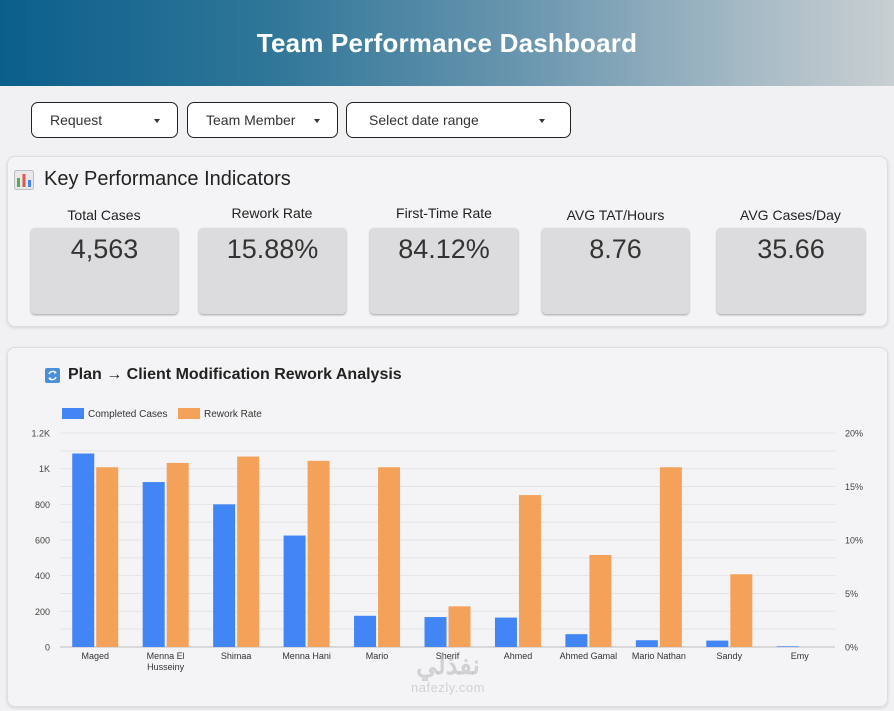 Image resolution: width=894 pixels, height=711 pixels. I want to click on page-title: Team Performance Dashboard, so click(447, 42).